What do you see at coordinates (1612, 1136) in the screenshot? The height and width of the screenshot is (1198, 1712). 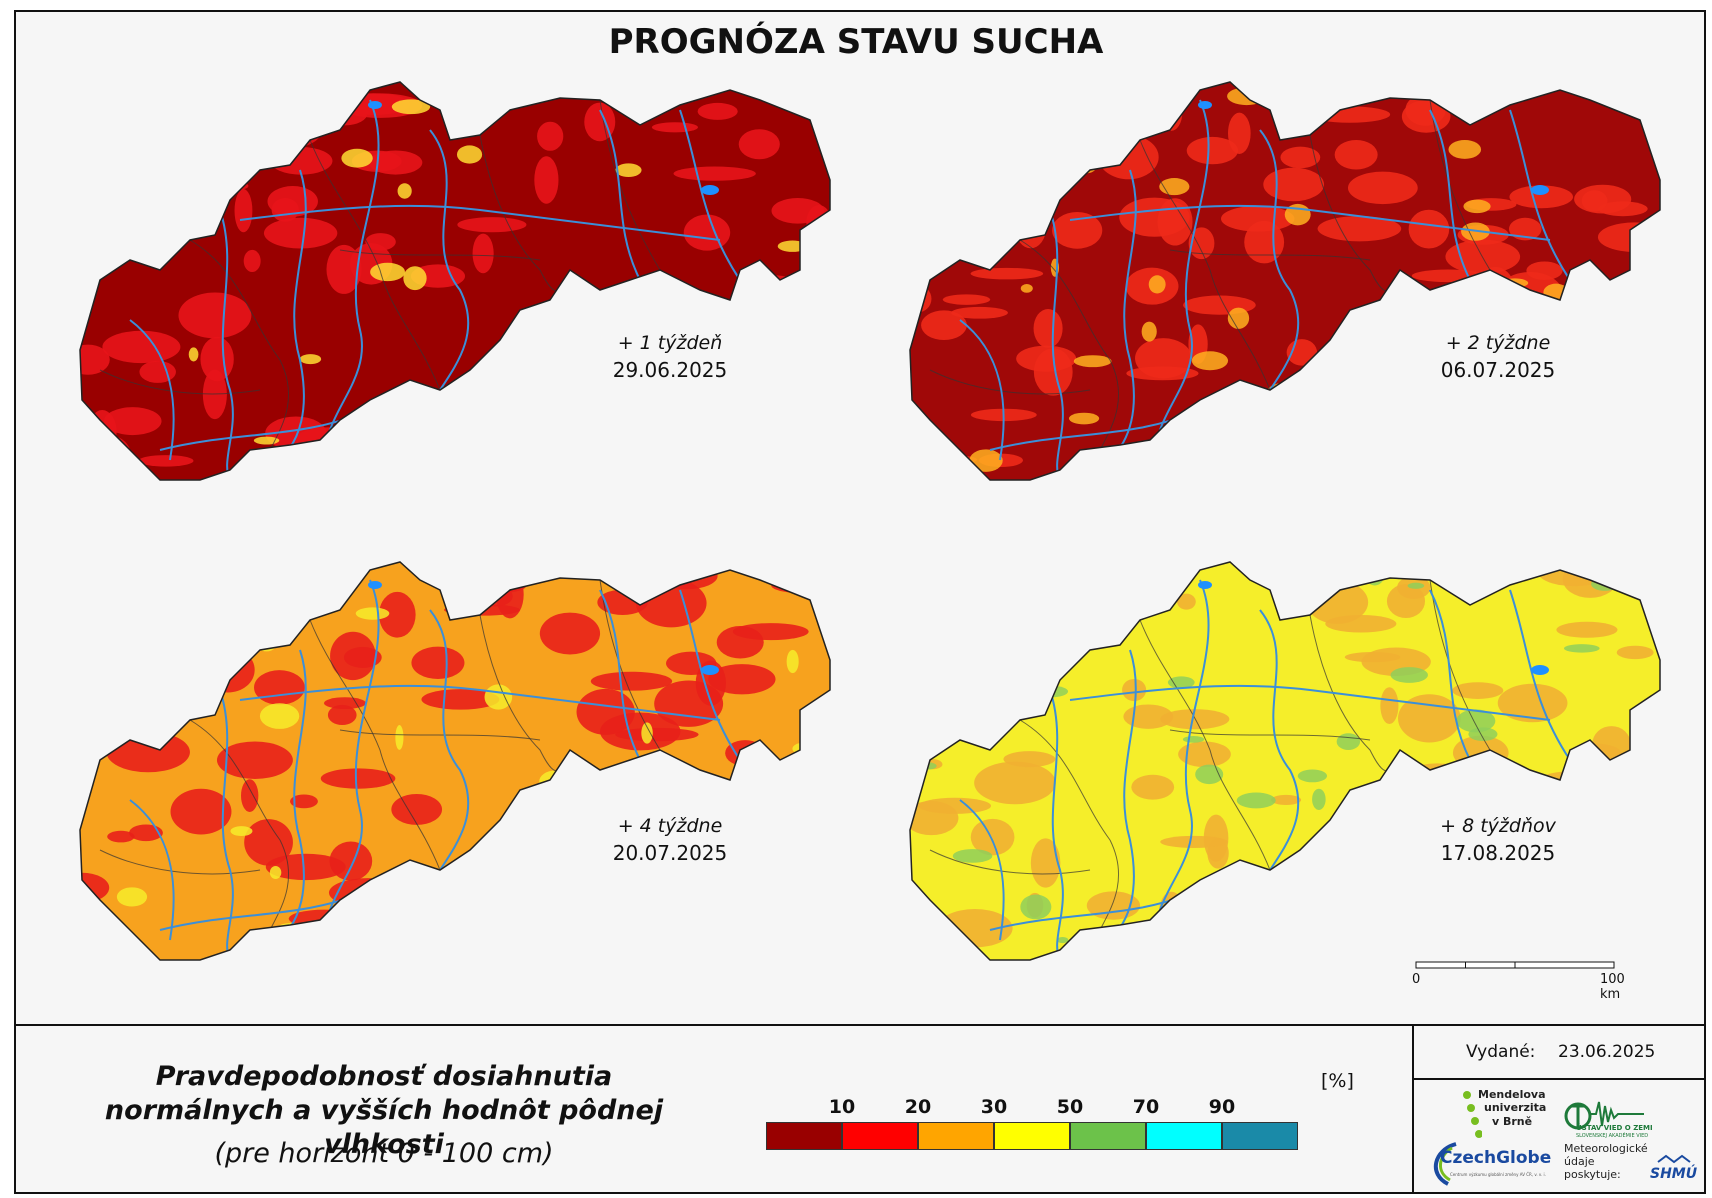 I see `uvz-subname: SLOVENSKEJ AKADÉMIE VIED` at bounding box center [1612, 1136].